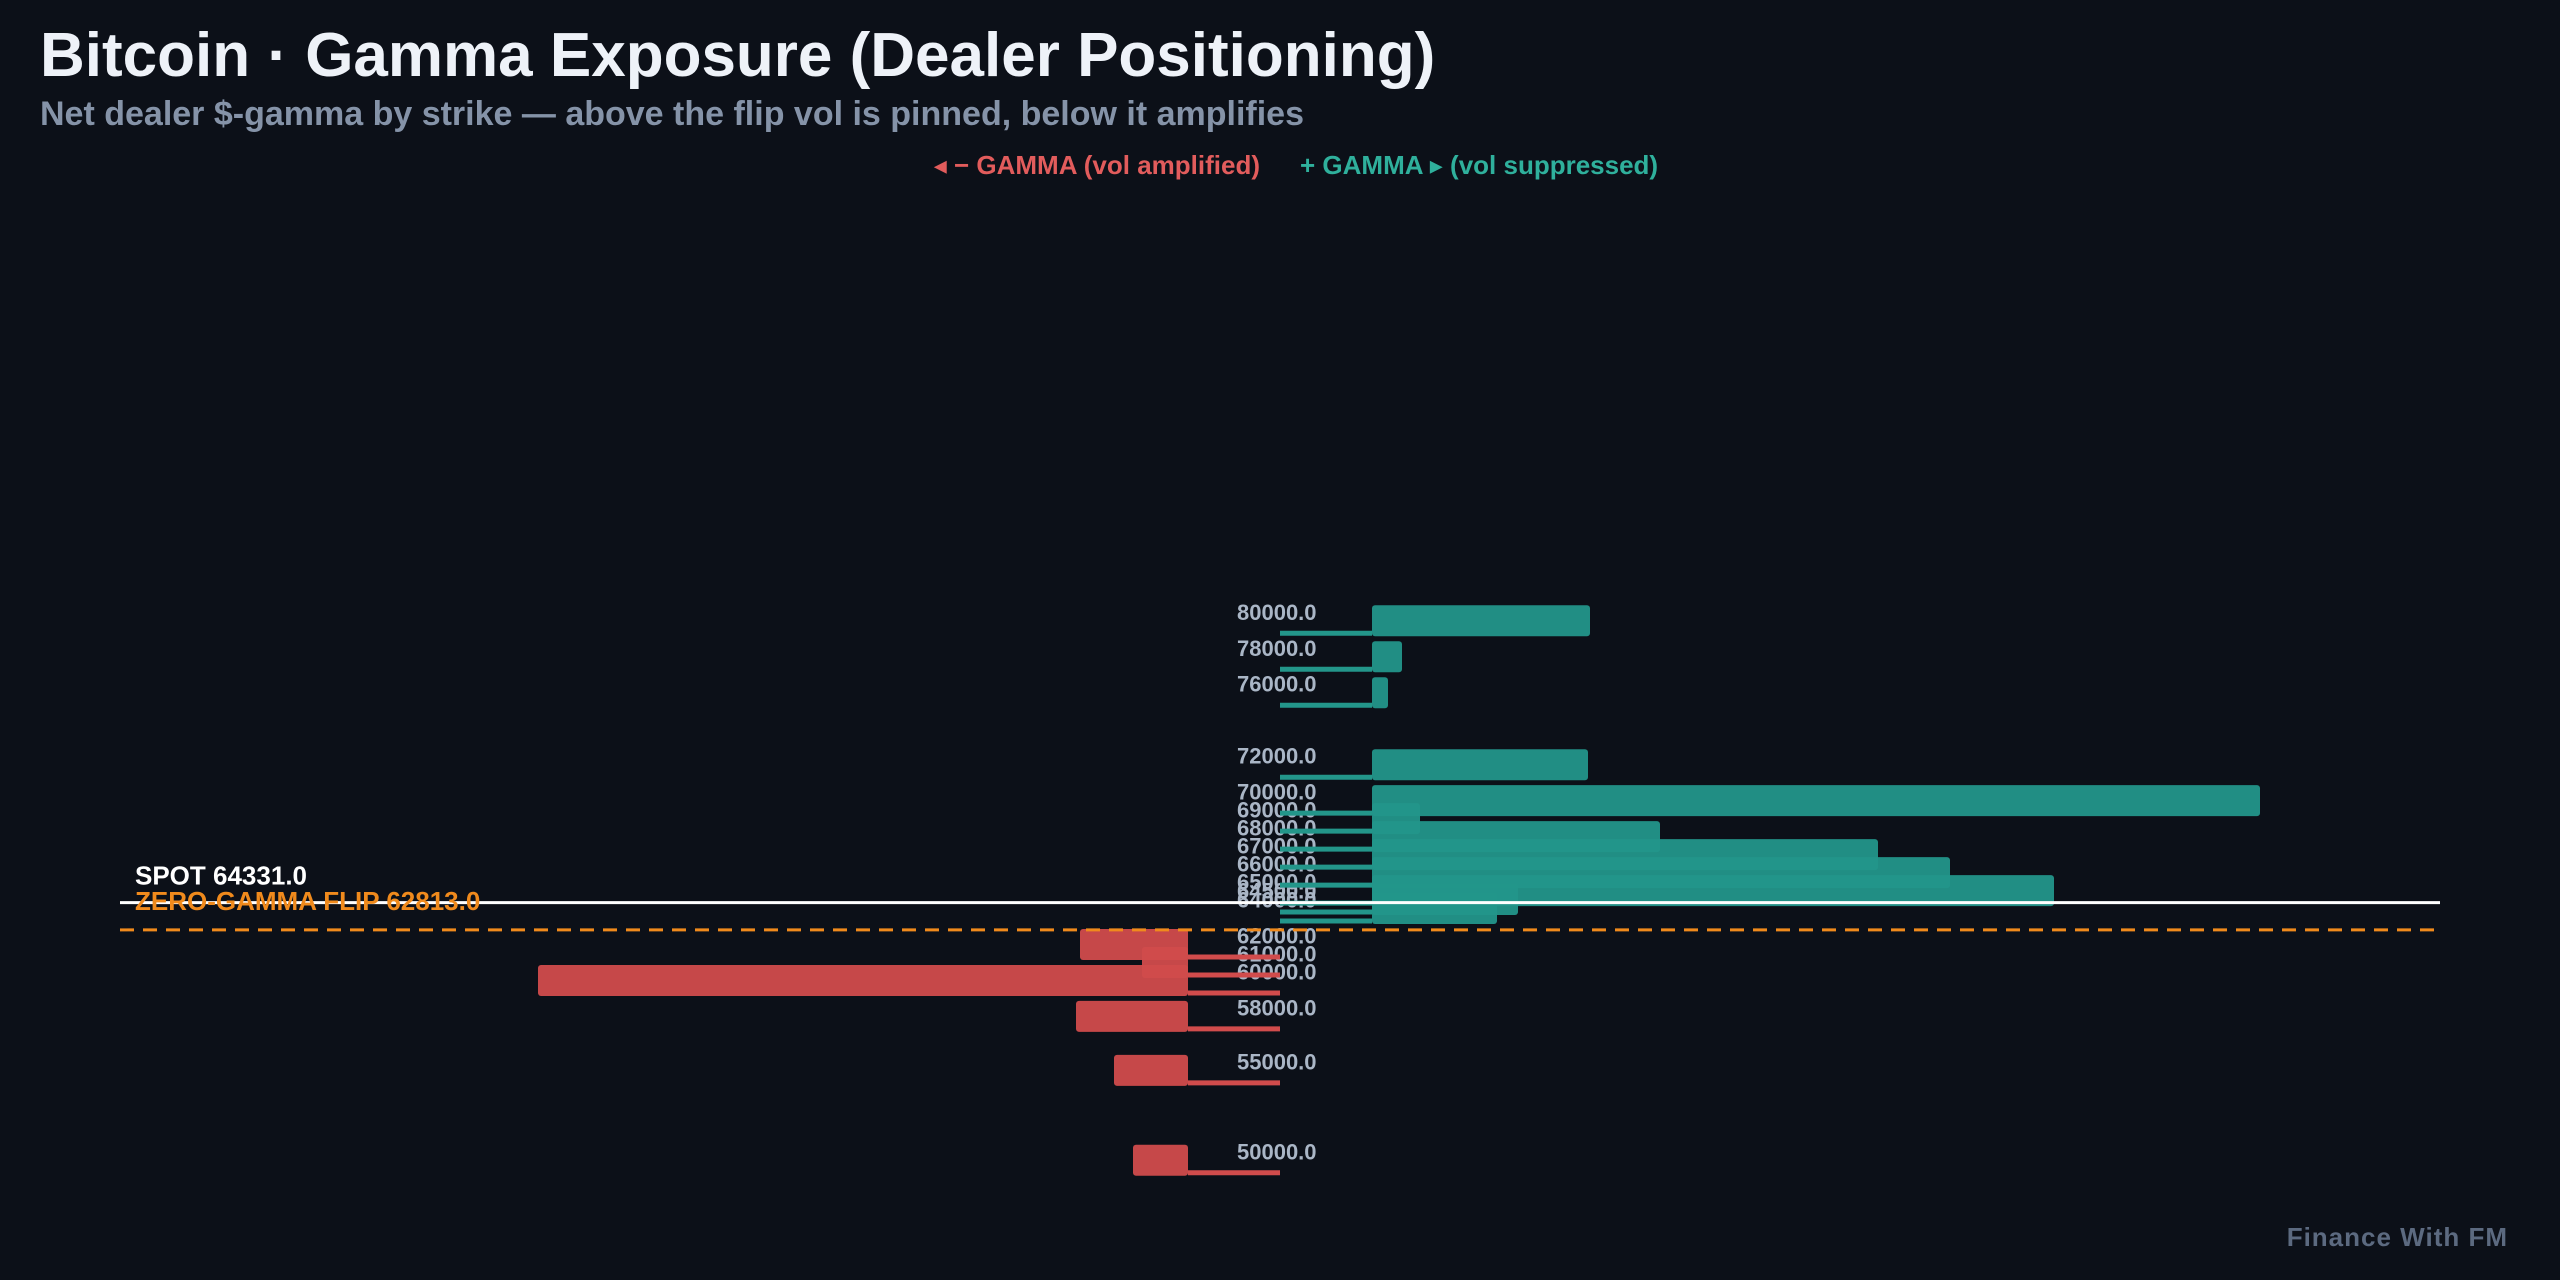 This screenshot has width=2560, height=1280. I want to click on legend-negative-gamma: ◂ − GAMMA (vol amplified), so click(1096, 165).